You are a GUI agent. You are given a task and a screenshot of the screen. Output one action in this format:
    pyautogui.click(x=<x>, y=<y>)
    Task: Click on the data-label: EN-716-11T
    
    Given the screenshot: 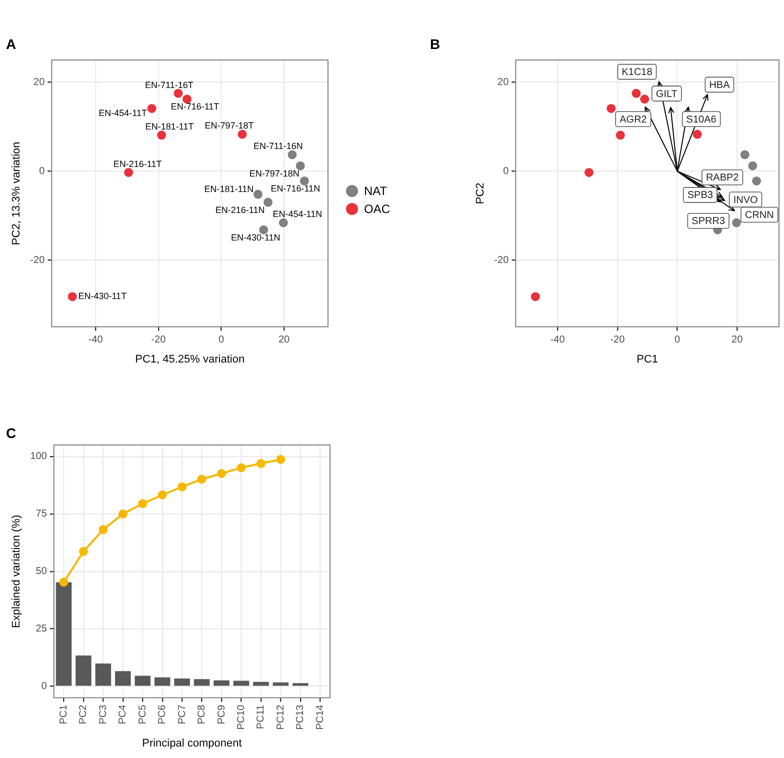 What is the action you would take?
    pyautogui.click(x=195, y=107)
    